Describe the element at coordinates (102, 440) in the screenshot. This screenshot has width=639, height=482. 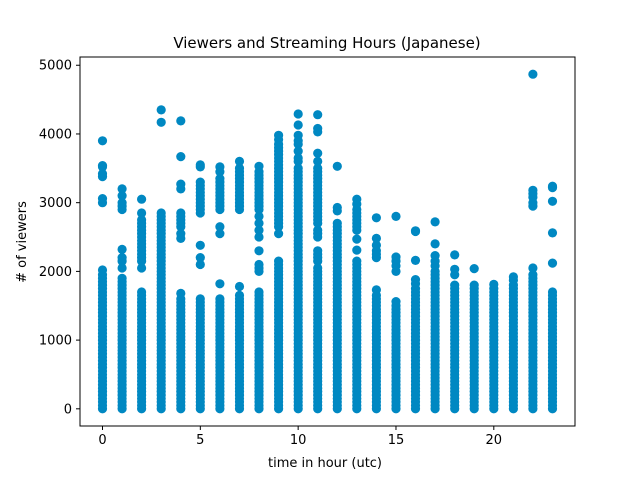
I see `x-tick-label: 0` at that location.